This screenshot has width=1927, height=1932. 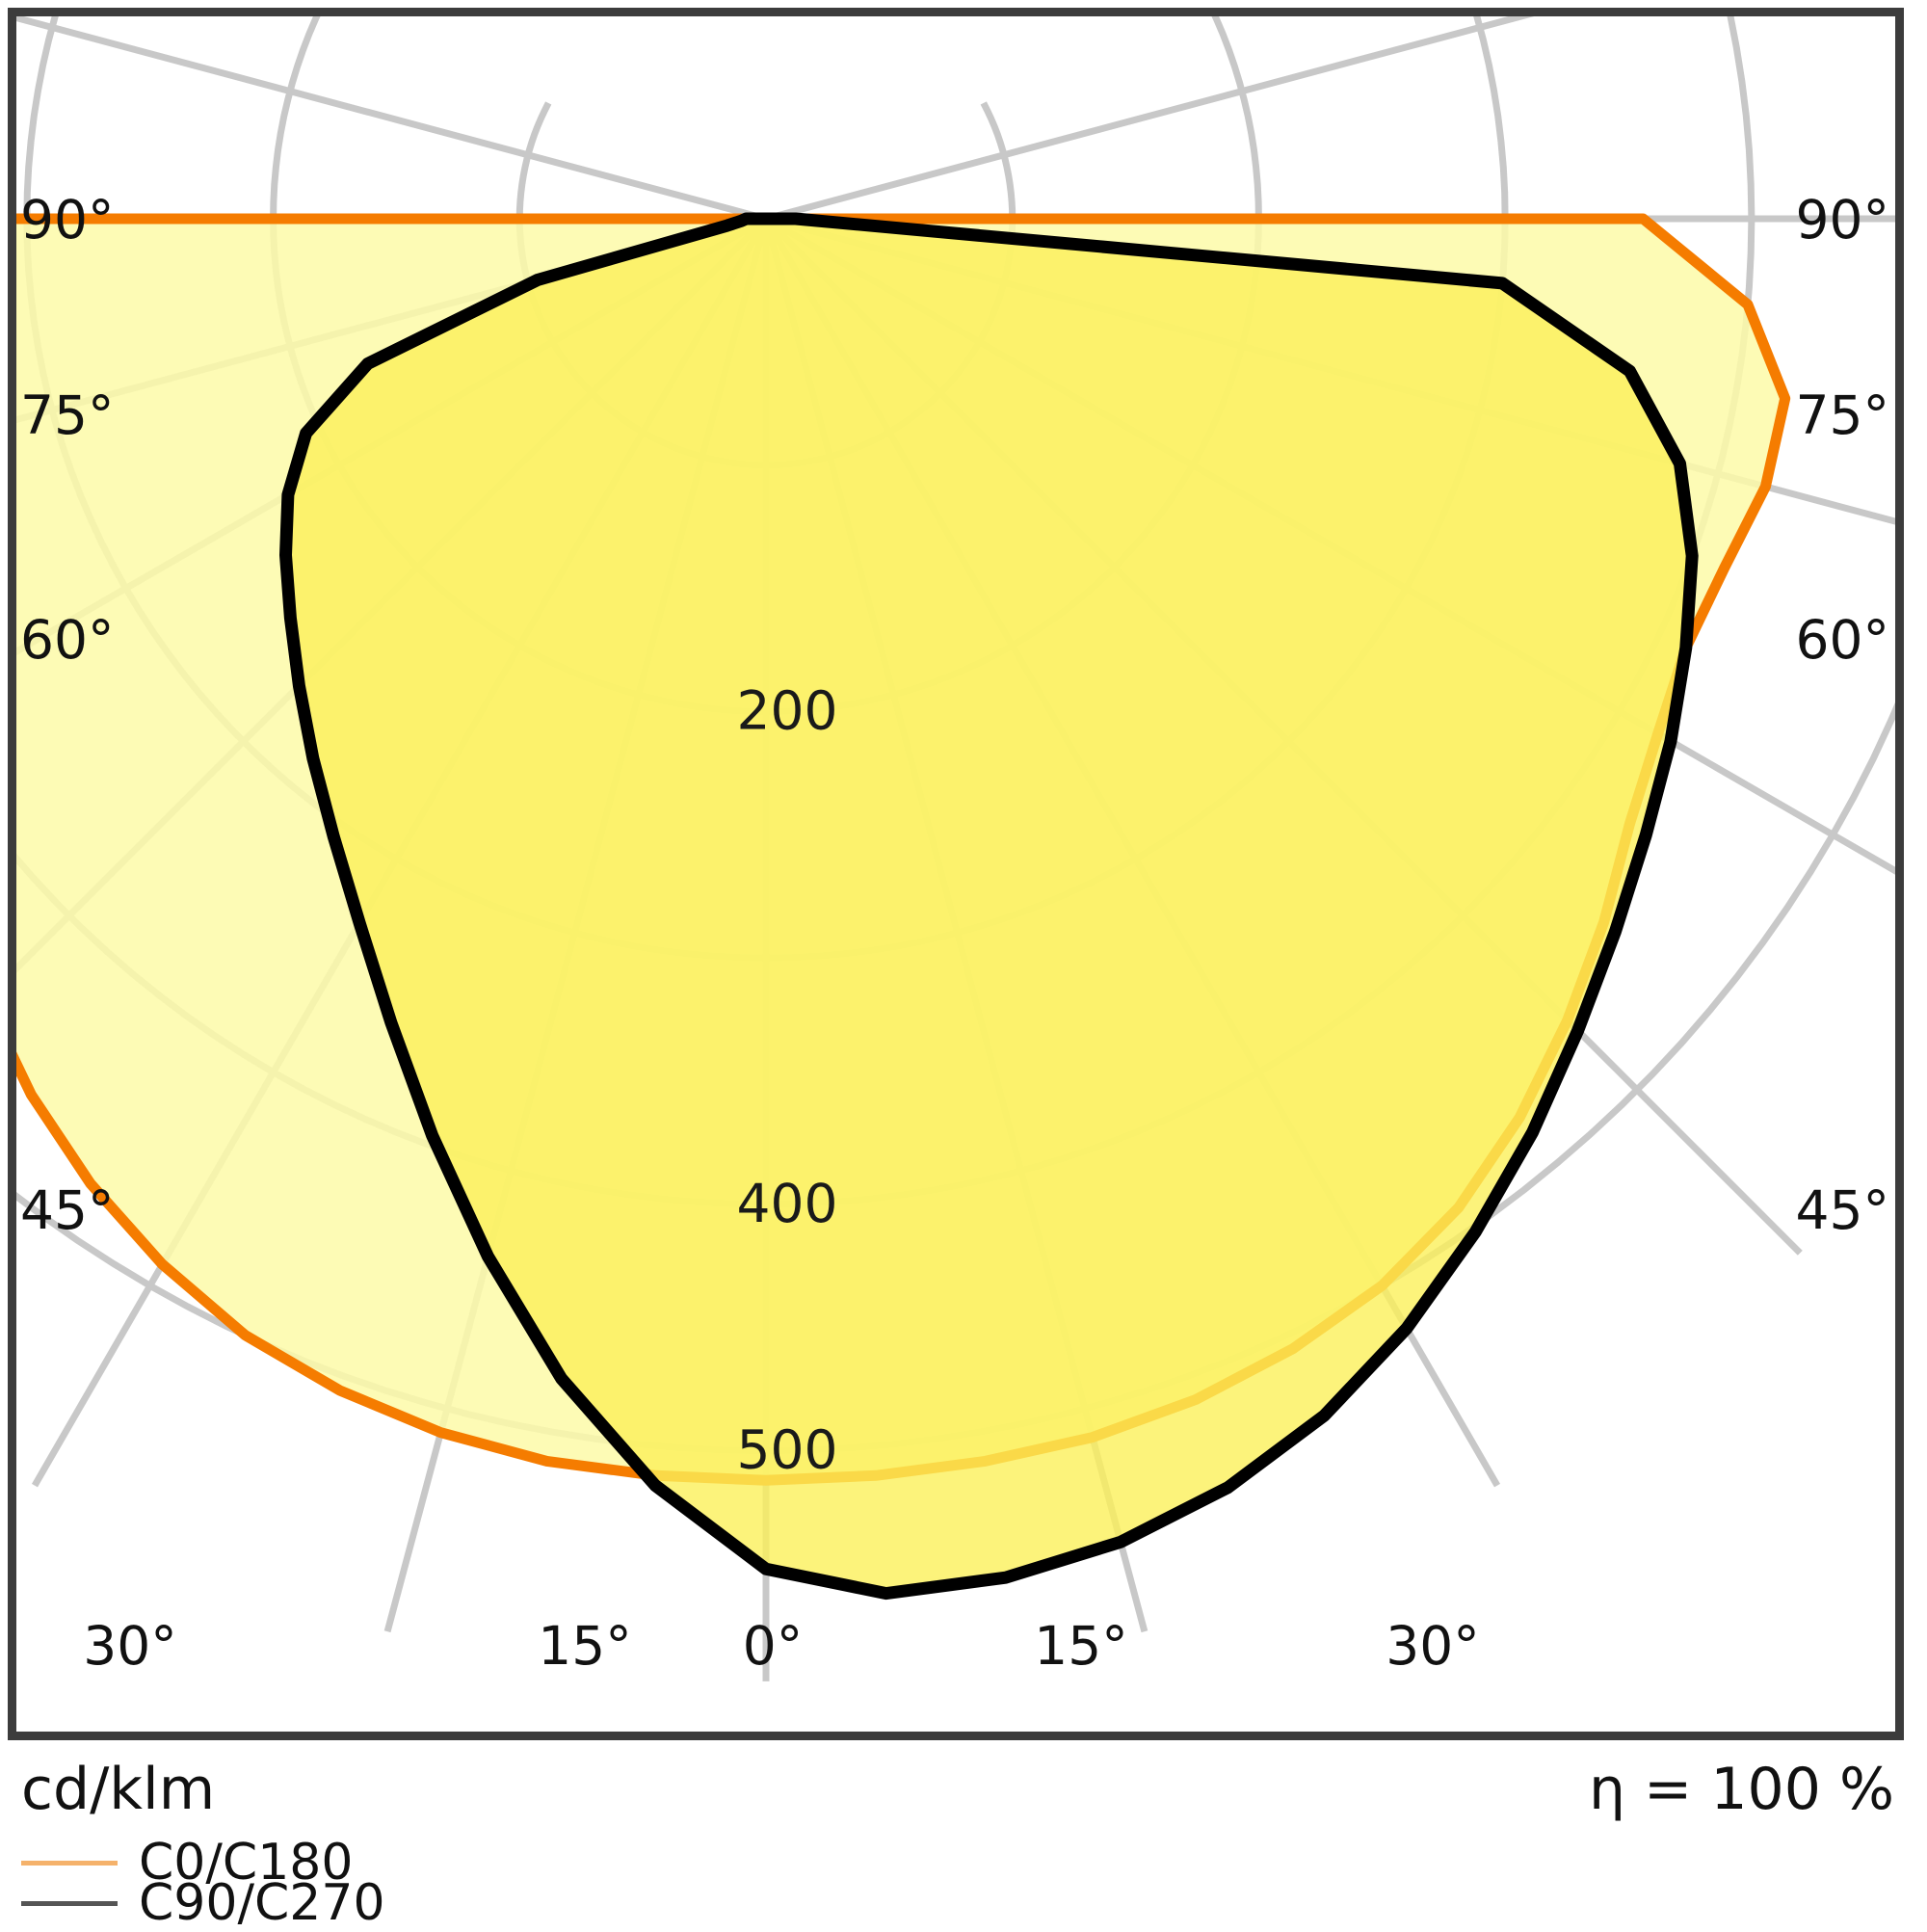 What do you see at coordinates (67, 415) in the screenshot?
I see `angle-label-left-75: 75°` at bounding box center [67, 415].